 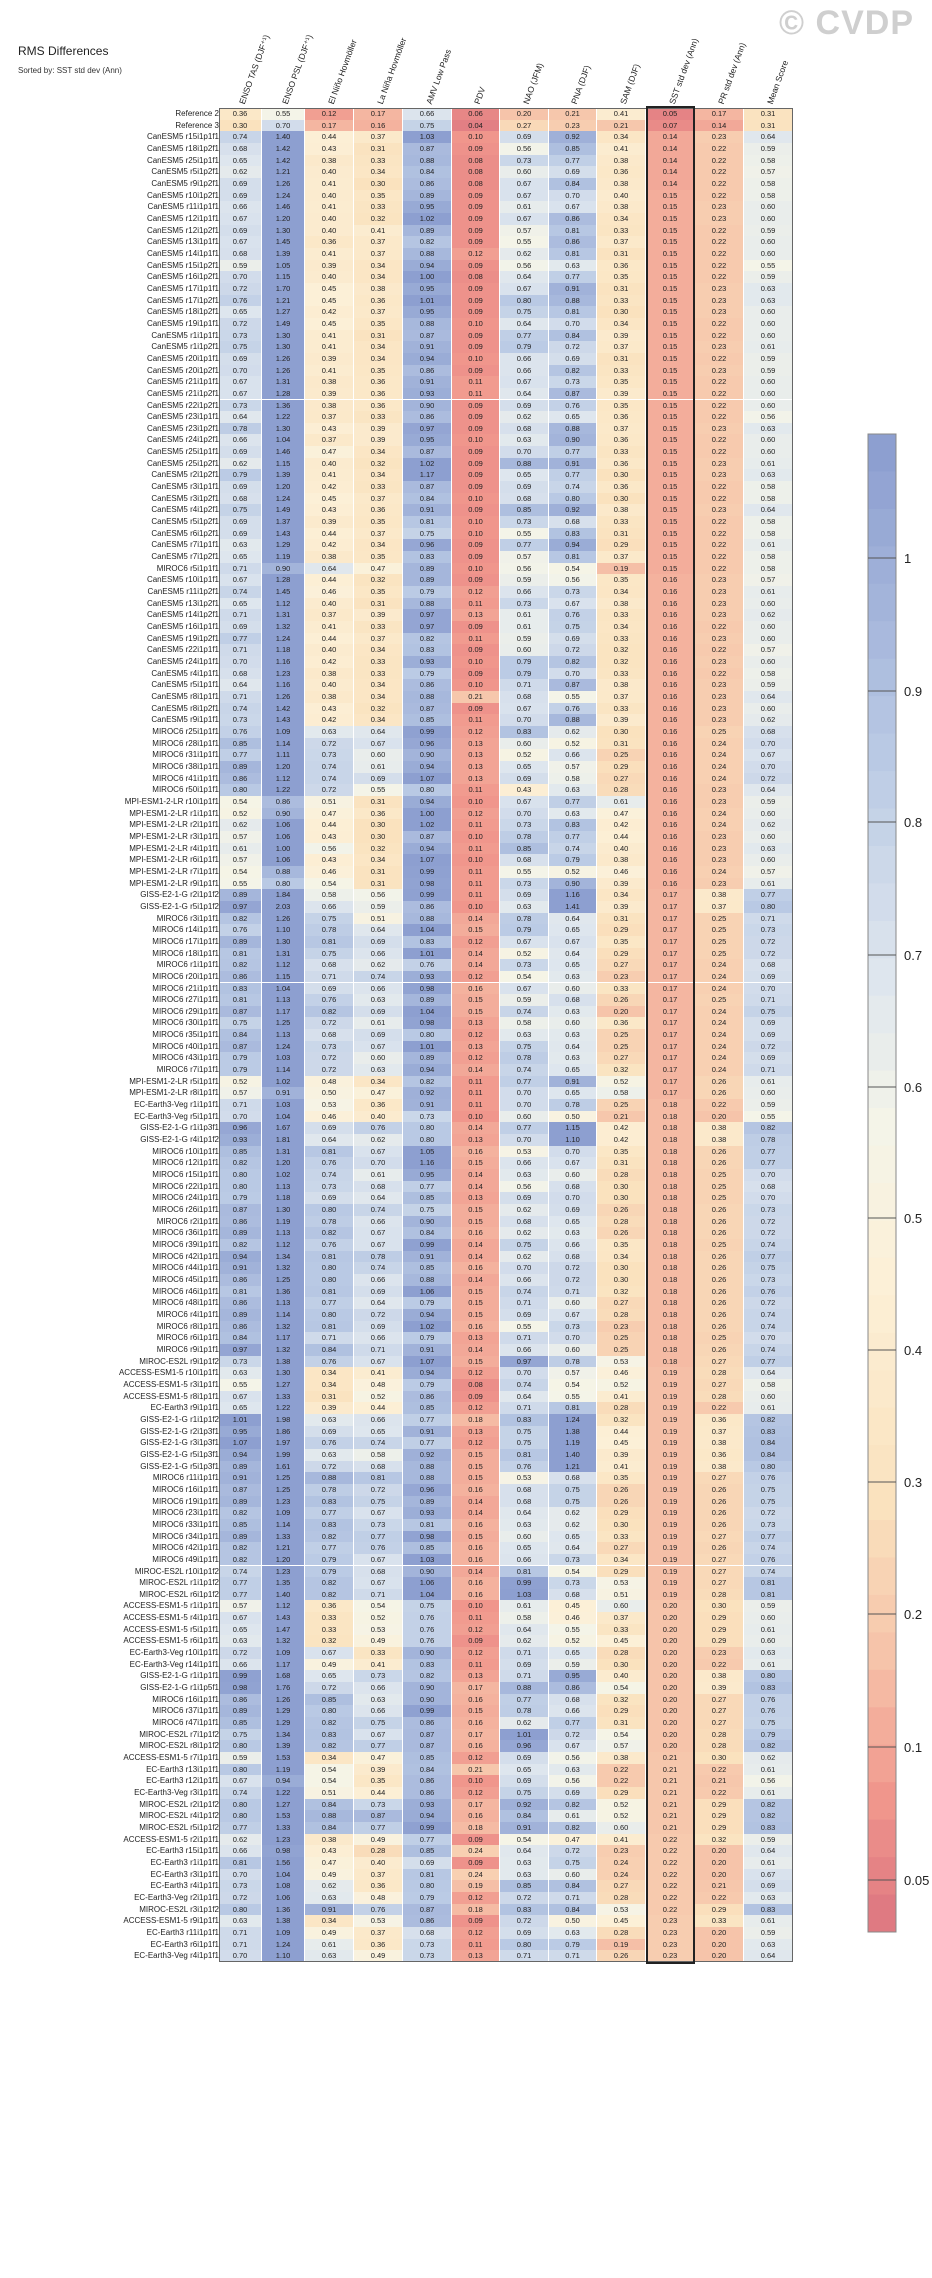 I want to click on heatmap-cell: 0.13, so click(x=476, y=1338).